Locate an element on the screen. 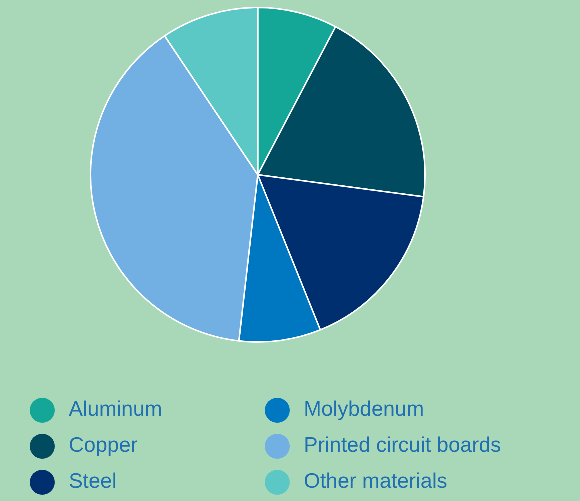  legend-label: Steel is located at coordinates (93, 482).